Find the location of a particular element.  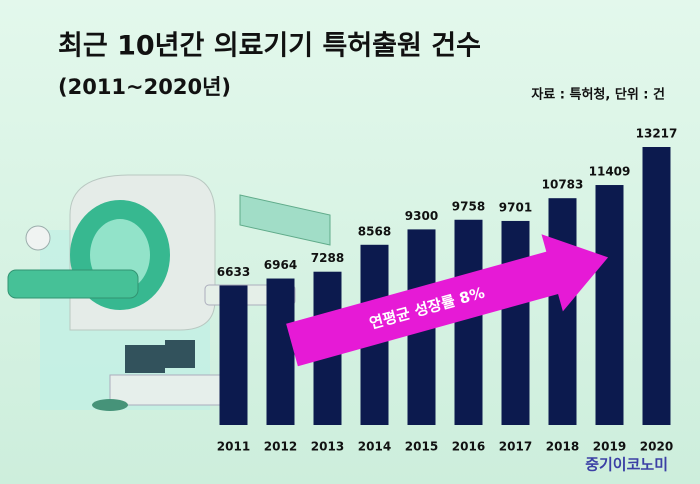

value-label: 10783 is located at coordinates (563, 185).